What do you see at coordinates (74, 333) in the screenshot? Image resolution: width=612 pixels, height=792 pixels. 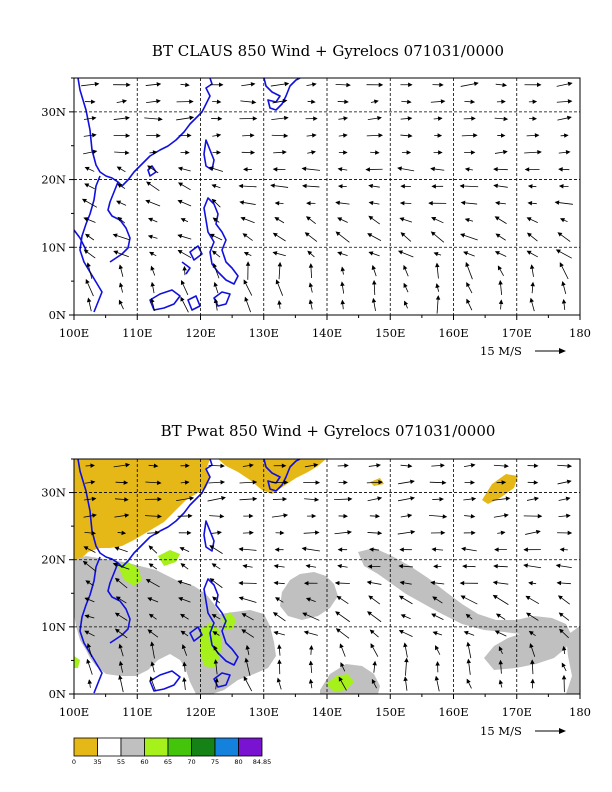 I see `x-tick-label: 100E` at bounding box center [74, 333].